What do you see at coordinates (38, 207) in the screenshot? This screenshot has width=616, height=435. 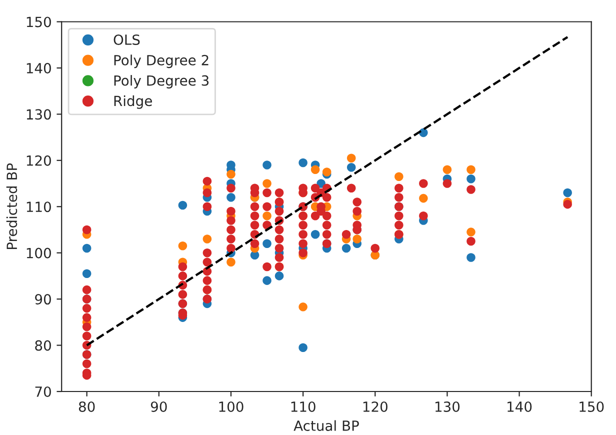 I see `y-tick-label: 110` at bounding box center [38, 207].